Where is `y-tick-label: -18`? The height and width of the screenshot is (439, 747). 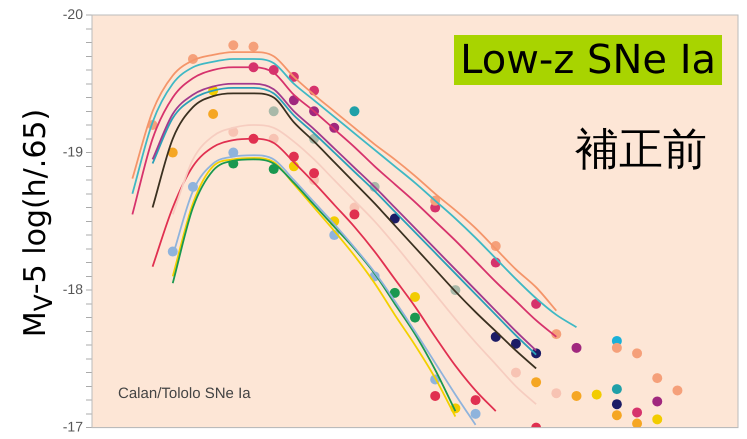 y-tick-label: -18 is located at coordinates (73, 288).